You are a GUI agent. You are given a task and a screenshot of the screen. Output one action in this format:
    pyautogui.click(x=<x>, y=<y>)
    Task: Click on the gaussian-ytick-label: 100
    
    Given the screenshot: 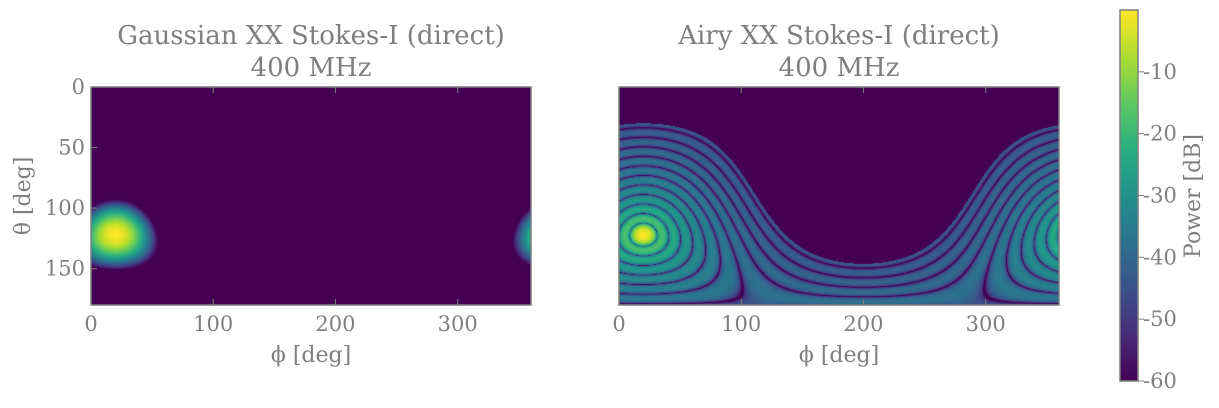 What is the action you would take?
    pyautogui.click(x=65, y=208)
    